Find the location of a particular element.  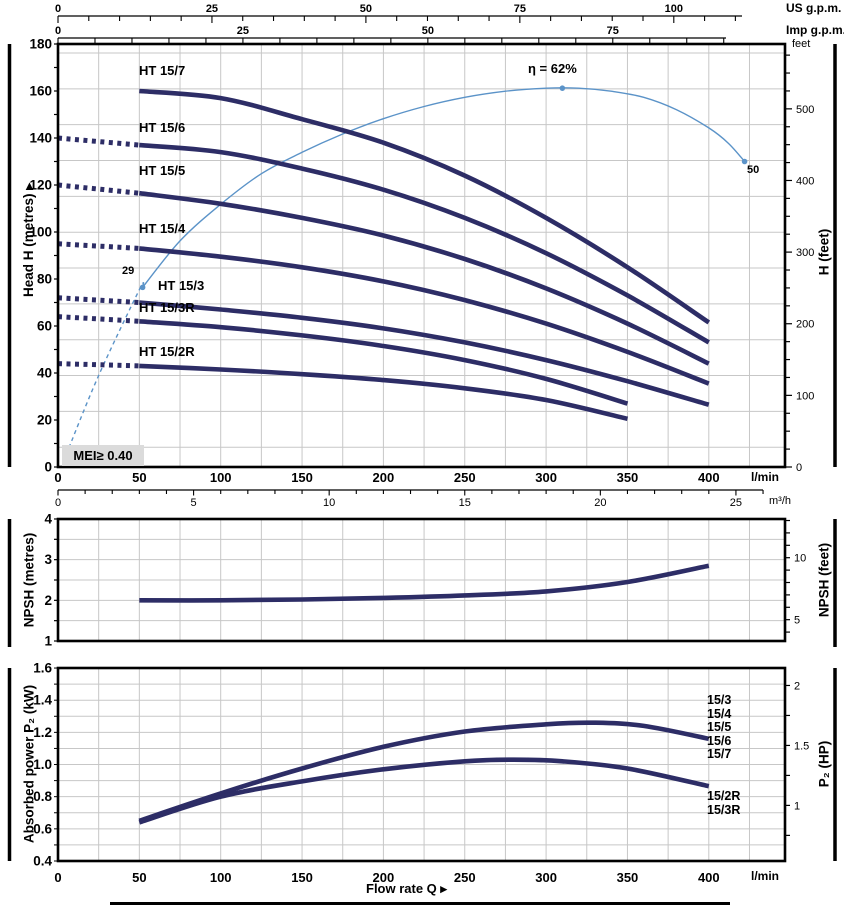

head-lmin-tick-label: 250 is located at coordinates (465, 477).